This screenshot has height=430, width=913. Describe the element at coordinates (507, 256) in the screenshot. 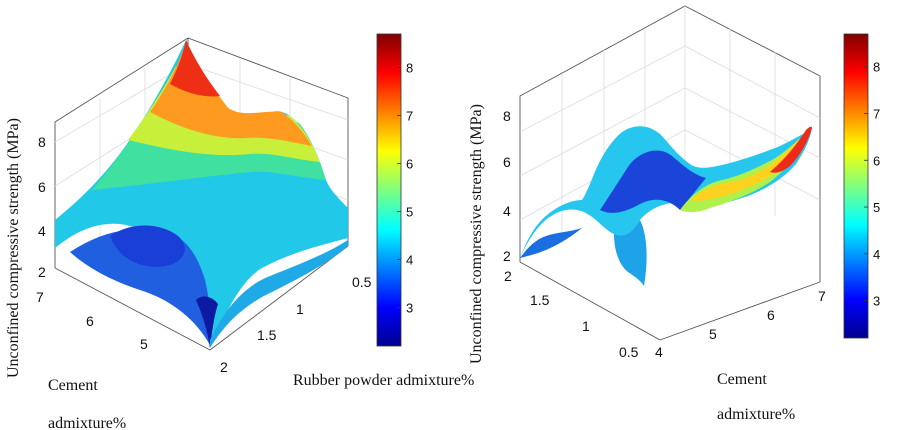

I see `right-z-tick: 2` at that location.